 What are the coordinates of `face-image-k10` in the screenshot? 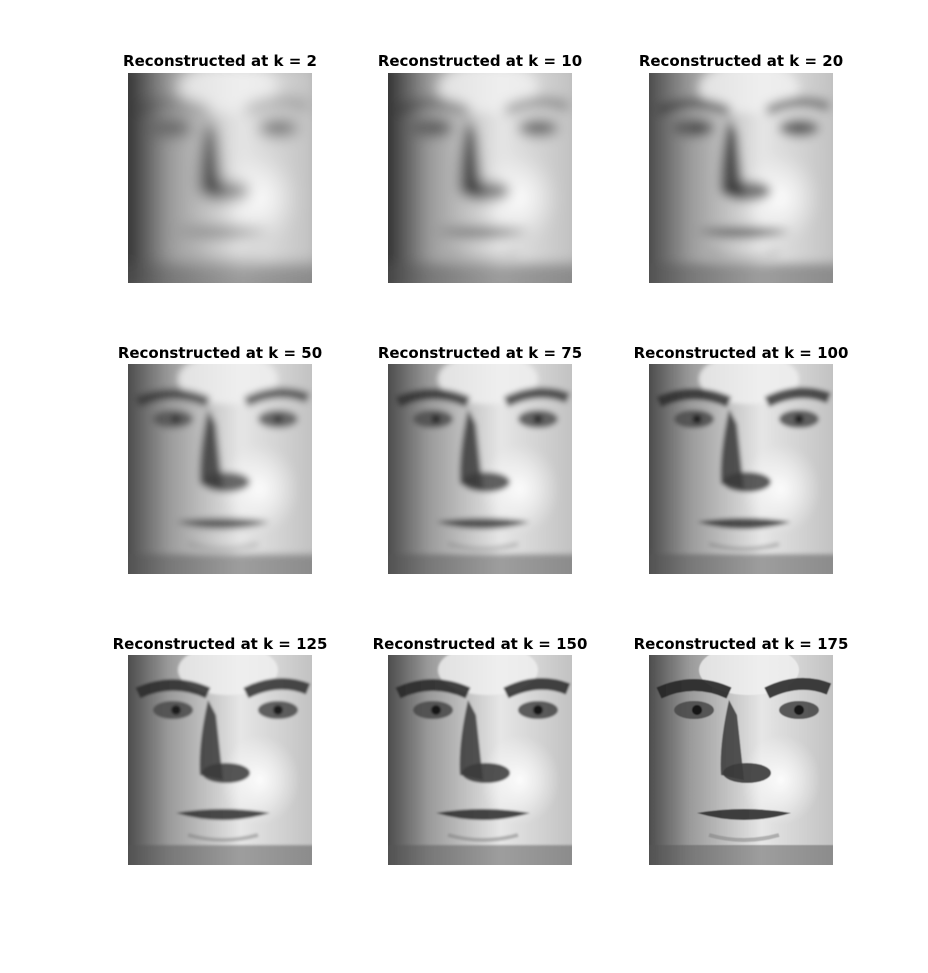 It's located at (480, 178).